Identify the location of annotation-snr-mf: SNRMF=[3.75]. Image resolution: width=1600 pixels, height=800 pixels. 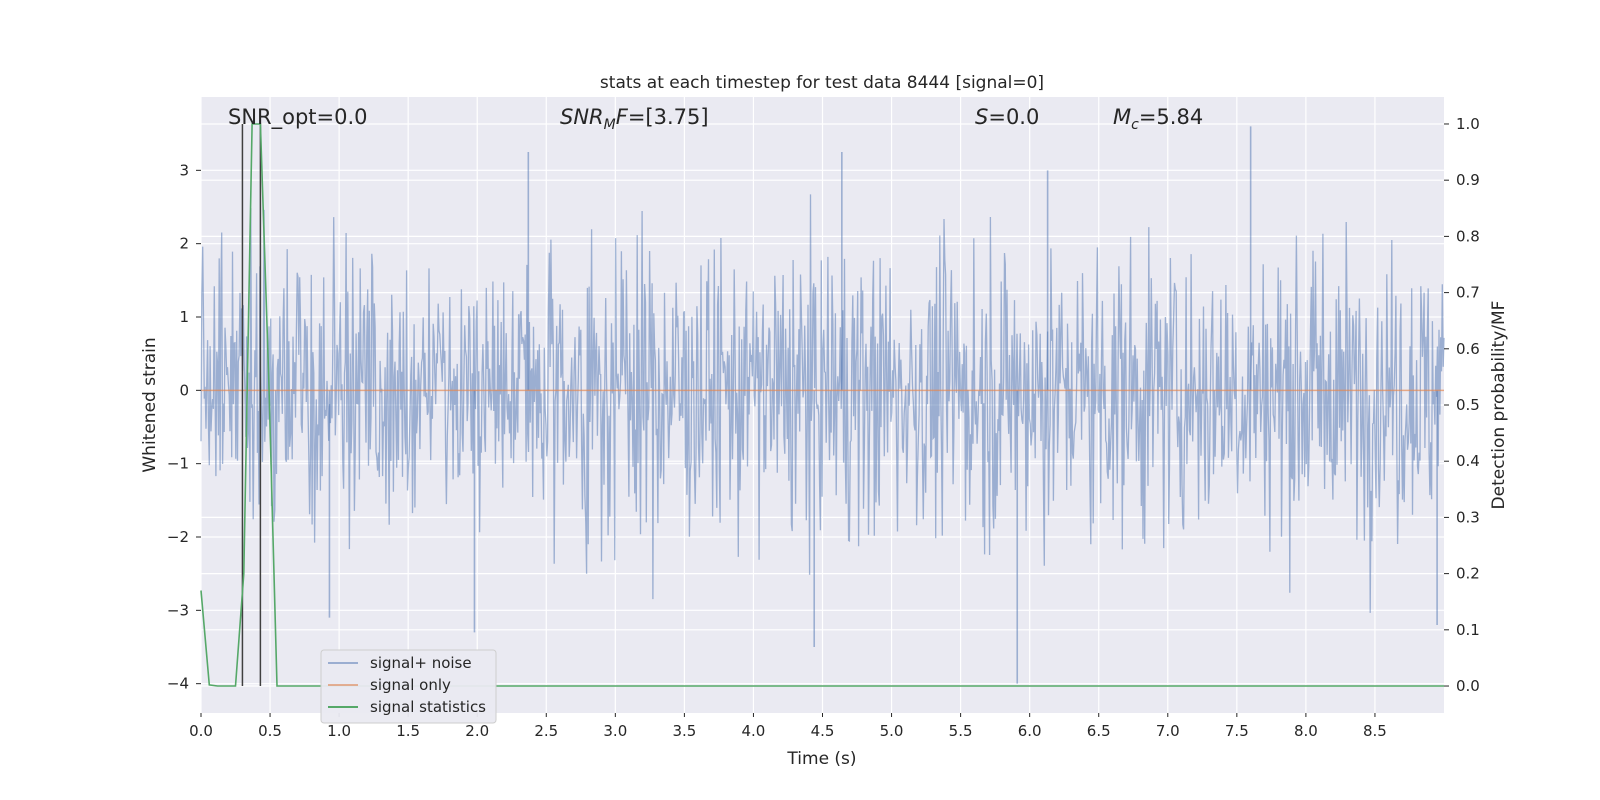
(634, 119).